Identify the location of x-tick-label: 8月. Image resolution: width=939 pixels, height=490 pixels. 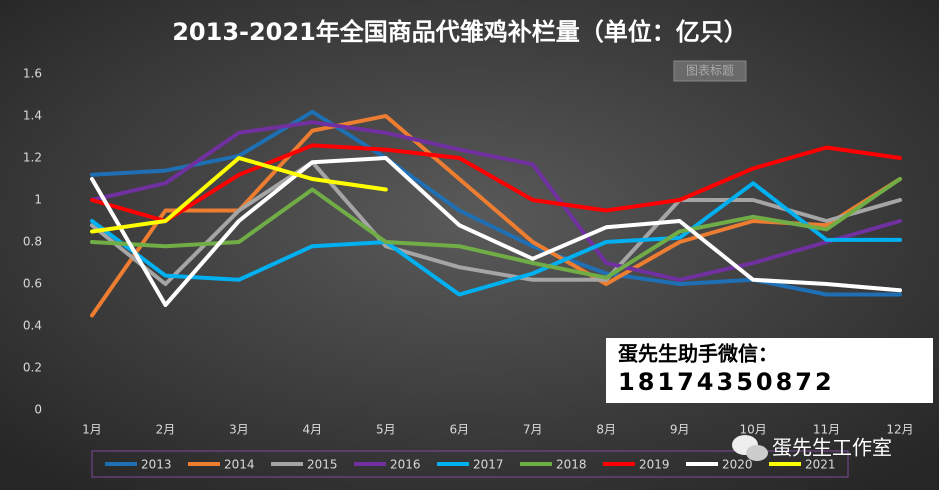
(606, 430).